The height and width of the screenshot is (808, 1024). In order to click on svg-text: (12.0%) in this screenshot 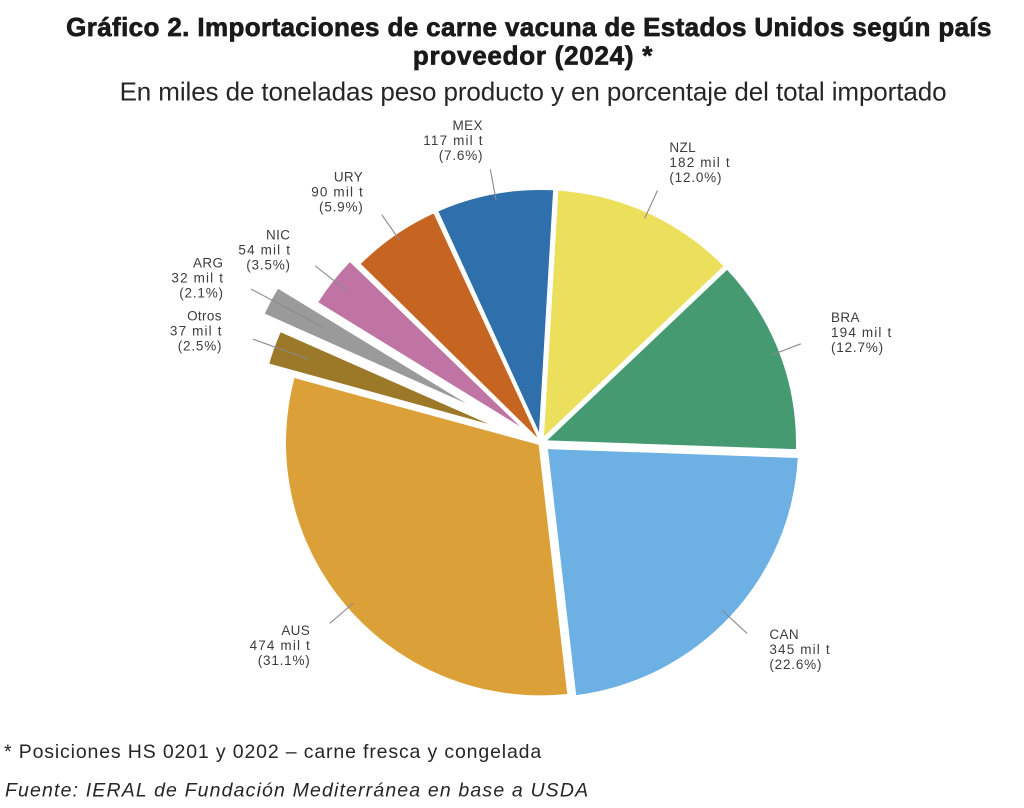, I will do `click(695, 177)`.